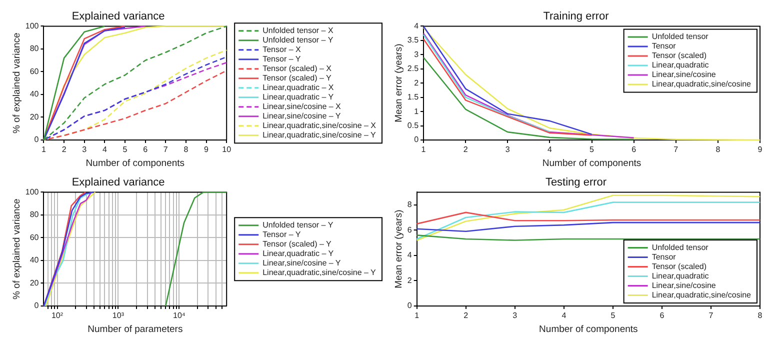 Image resolution: width=780 pixels, height=342 pixels. I want to click on legend-label: Linear,quadratic,sine/cosine – X, so click(319, 125).